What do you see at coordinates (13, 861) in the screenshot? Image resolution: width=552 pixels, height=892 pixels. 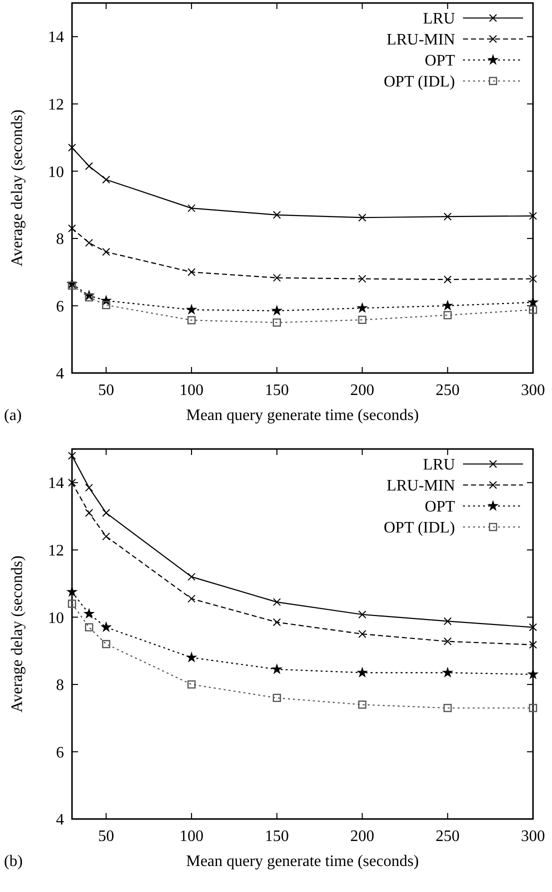 I see `text: (b)` at bounding box center [13, 861].